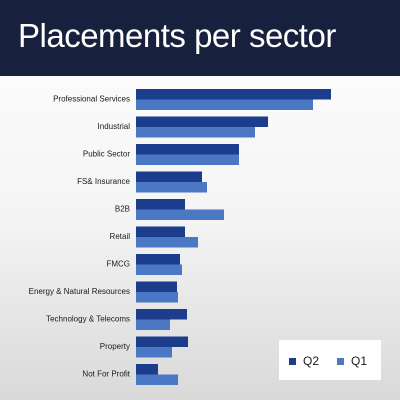 This screenshot has height=400, width=400. I want to click on category-label-professional-services: Professional Services, so click(91, 99).